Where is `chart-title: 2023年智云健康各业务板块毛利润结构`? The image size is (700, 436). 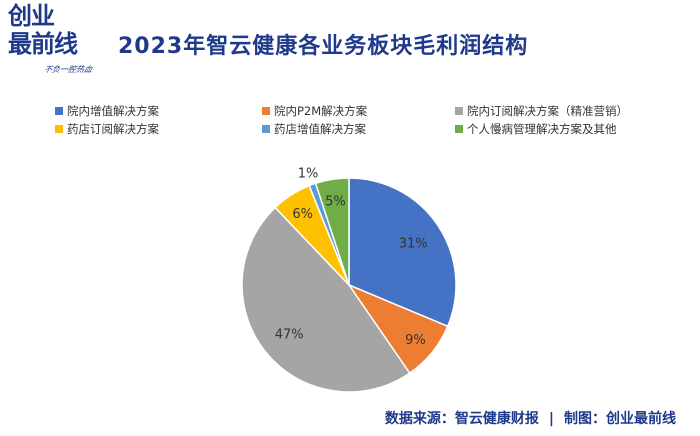
chart-title: 2023年智云健康各业务板块毛利润结构 is located at coordinates (323, 46).